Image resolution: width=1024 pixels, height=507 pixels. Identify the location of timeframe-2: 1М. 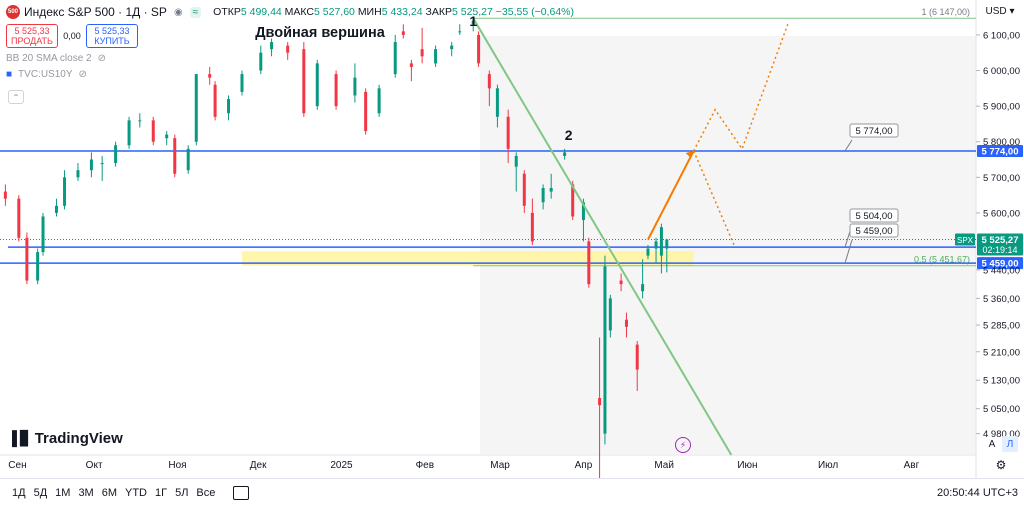
(63, 493).